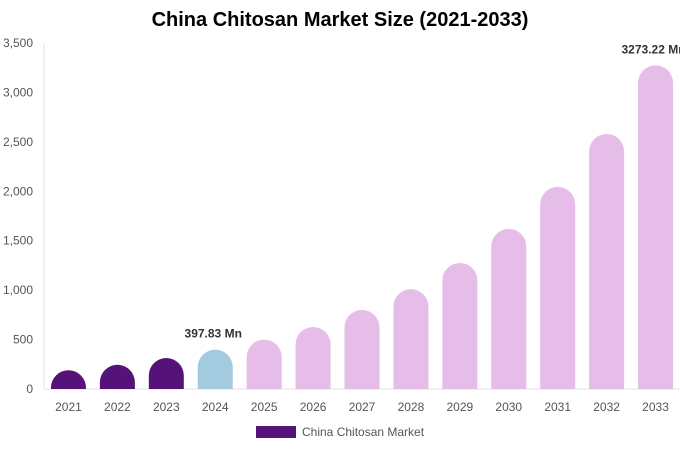 The height and width of the screenshot is (450, 680). I want to click on x-tick-label: 2030, so click(508, 407).